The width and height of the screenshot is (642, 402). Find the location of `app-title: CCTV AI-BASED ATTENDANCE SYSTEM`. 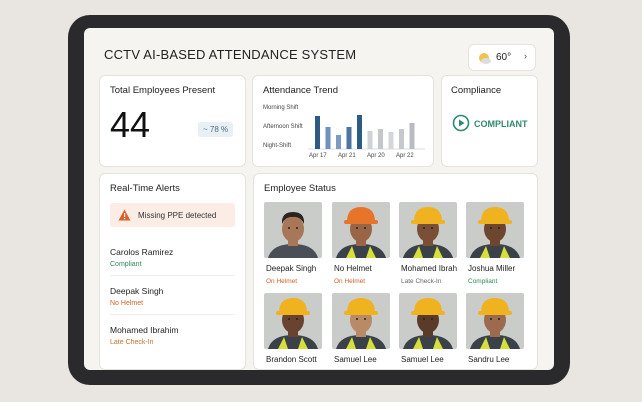

app-title: CCTV AI-BASED ATTENDANCE SYSTEM is located at coordinates (230, 54).